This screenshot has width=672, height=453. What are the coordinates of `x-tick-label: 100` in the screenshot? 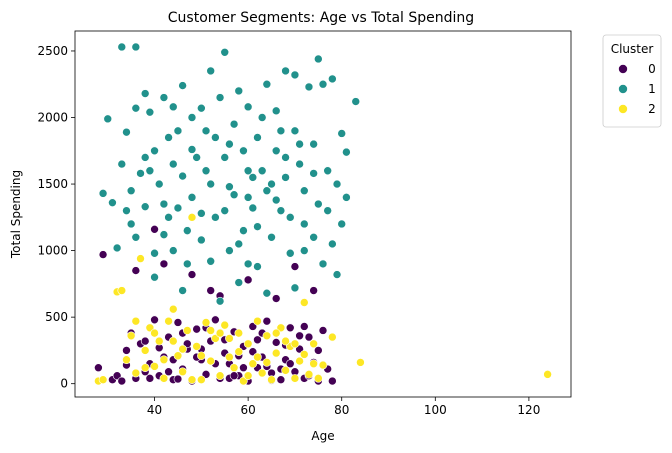 It's located at (435, 410).